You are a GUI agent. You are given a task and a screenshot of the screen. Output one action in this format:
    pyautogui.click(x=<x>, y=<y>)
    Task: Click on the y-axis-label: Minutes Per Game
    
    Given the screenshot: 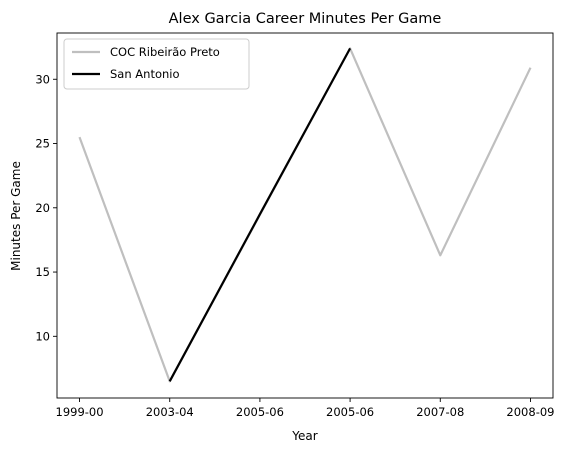 What is the action you would take?
    pyautogui.click(x=16, y=216)
    